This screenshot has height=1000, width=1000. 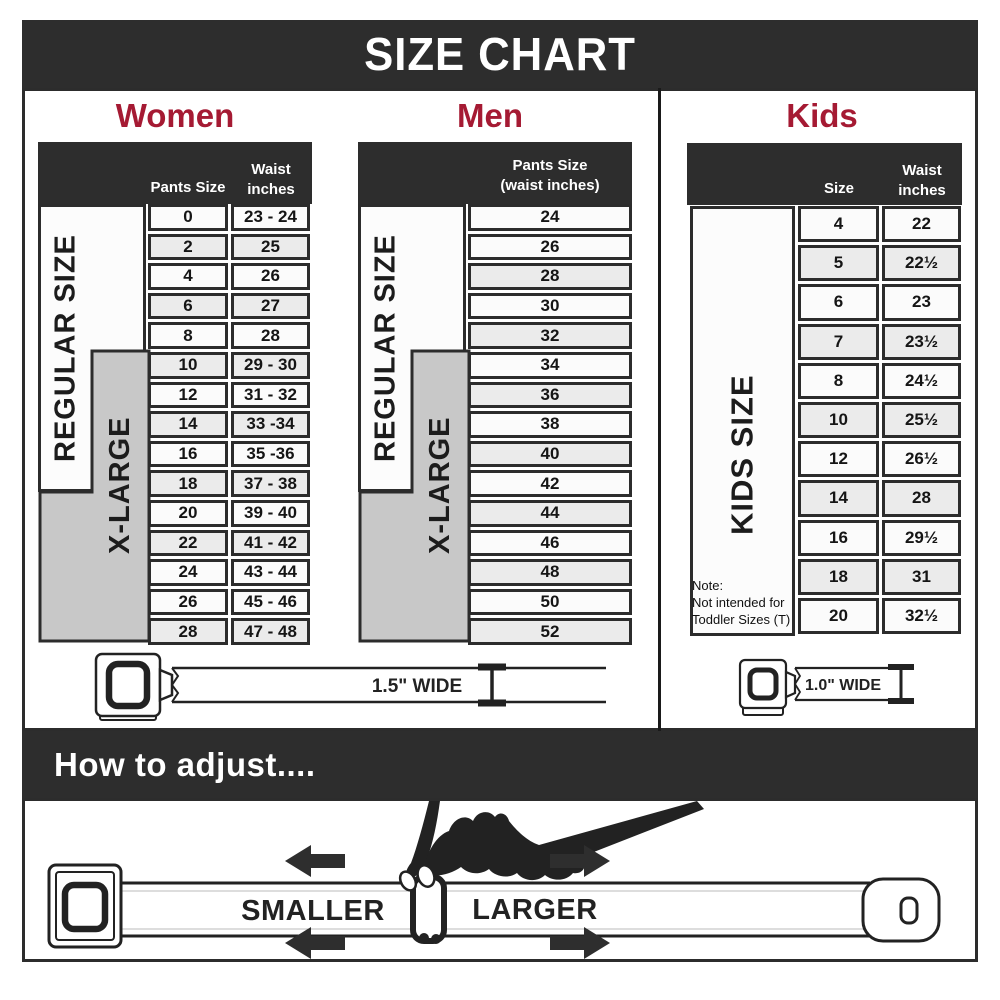 What do you see at coordinates (879, 576) in the screenshot?
I see `kids-table-row: 18 31` at bounding box center [879, 576].